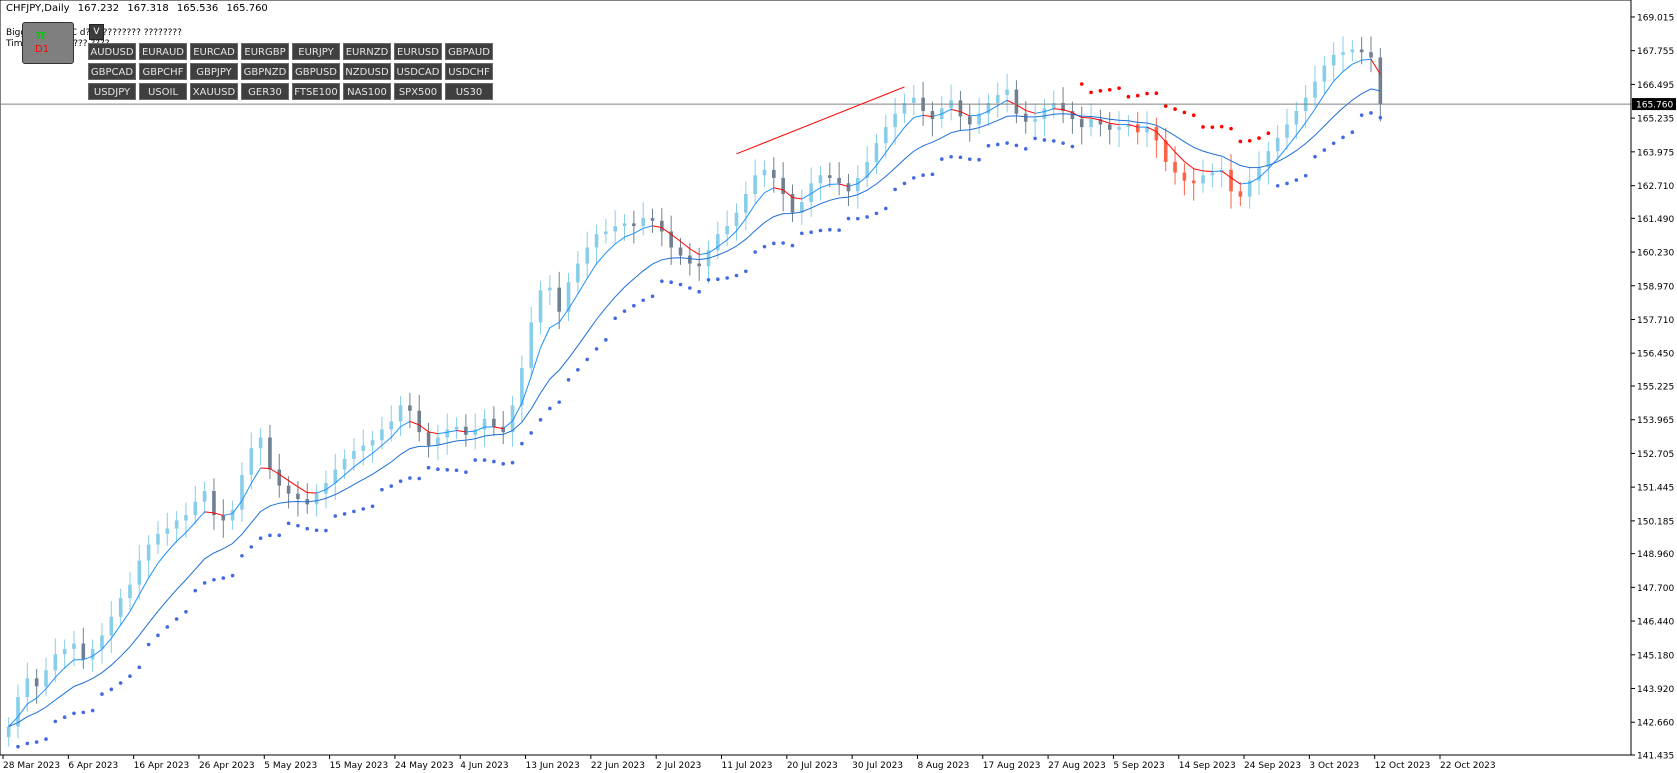 The height and width of the screenshot is (773, 1677). I want to click on symbol-button-eurjpy: EURJPY, so click(316, 51).